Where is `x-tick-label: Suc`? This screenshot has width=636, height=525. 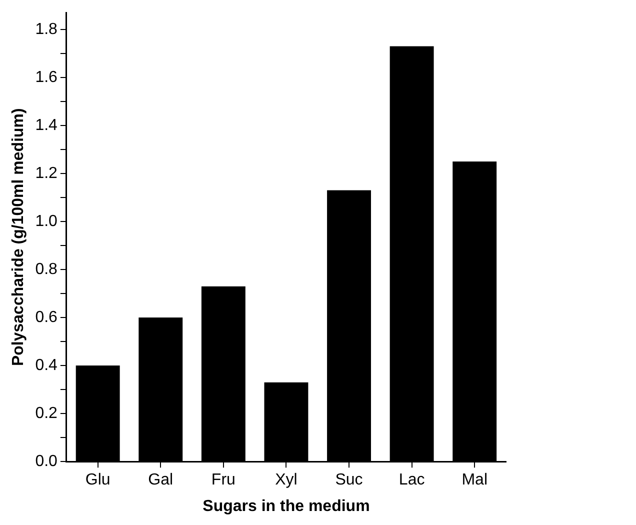 x-tick-label: Suc is located at coordinates (349, 480).